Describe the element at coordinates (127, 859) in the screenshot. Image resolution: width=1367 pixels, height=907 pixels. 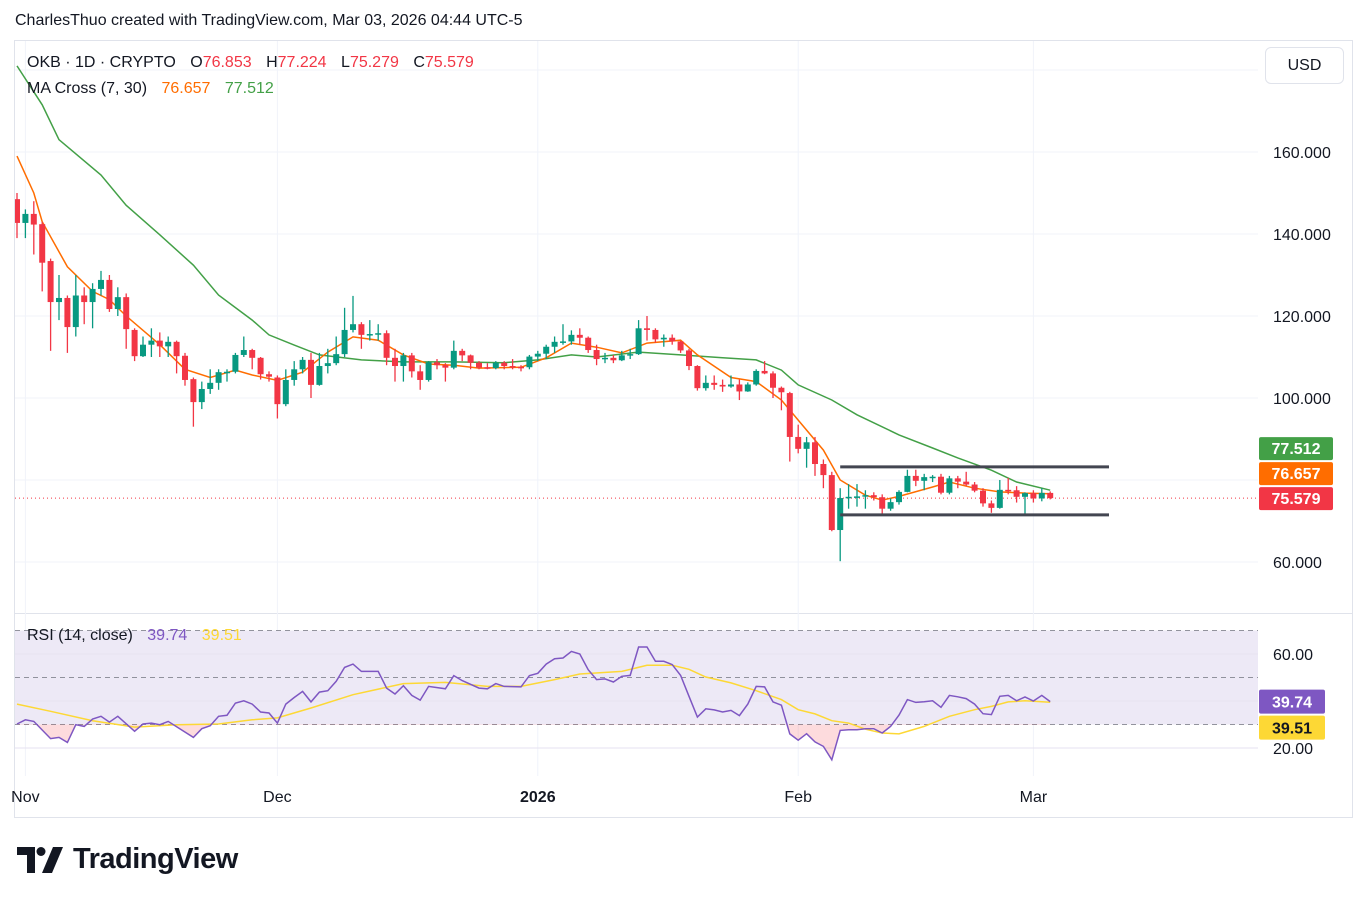
I see `tradingview-logo: TradingView` at that location.